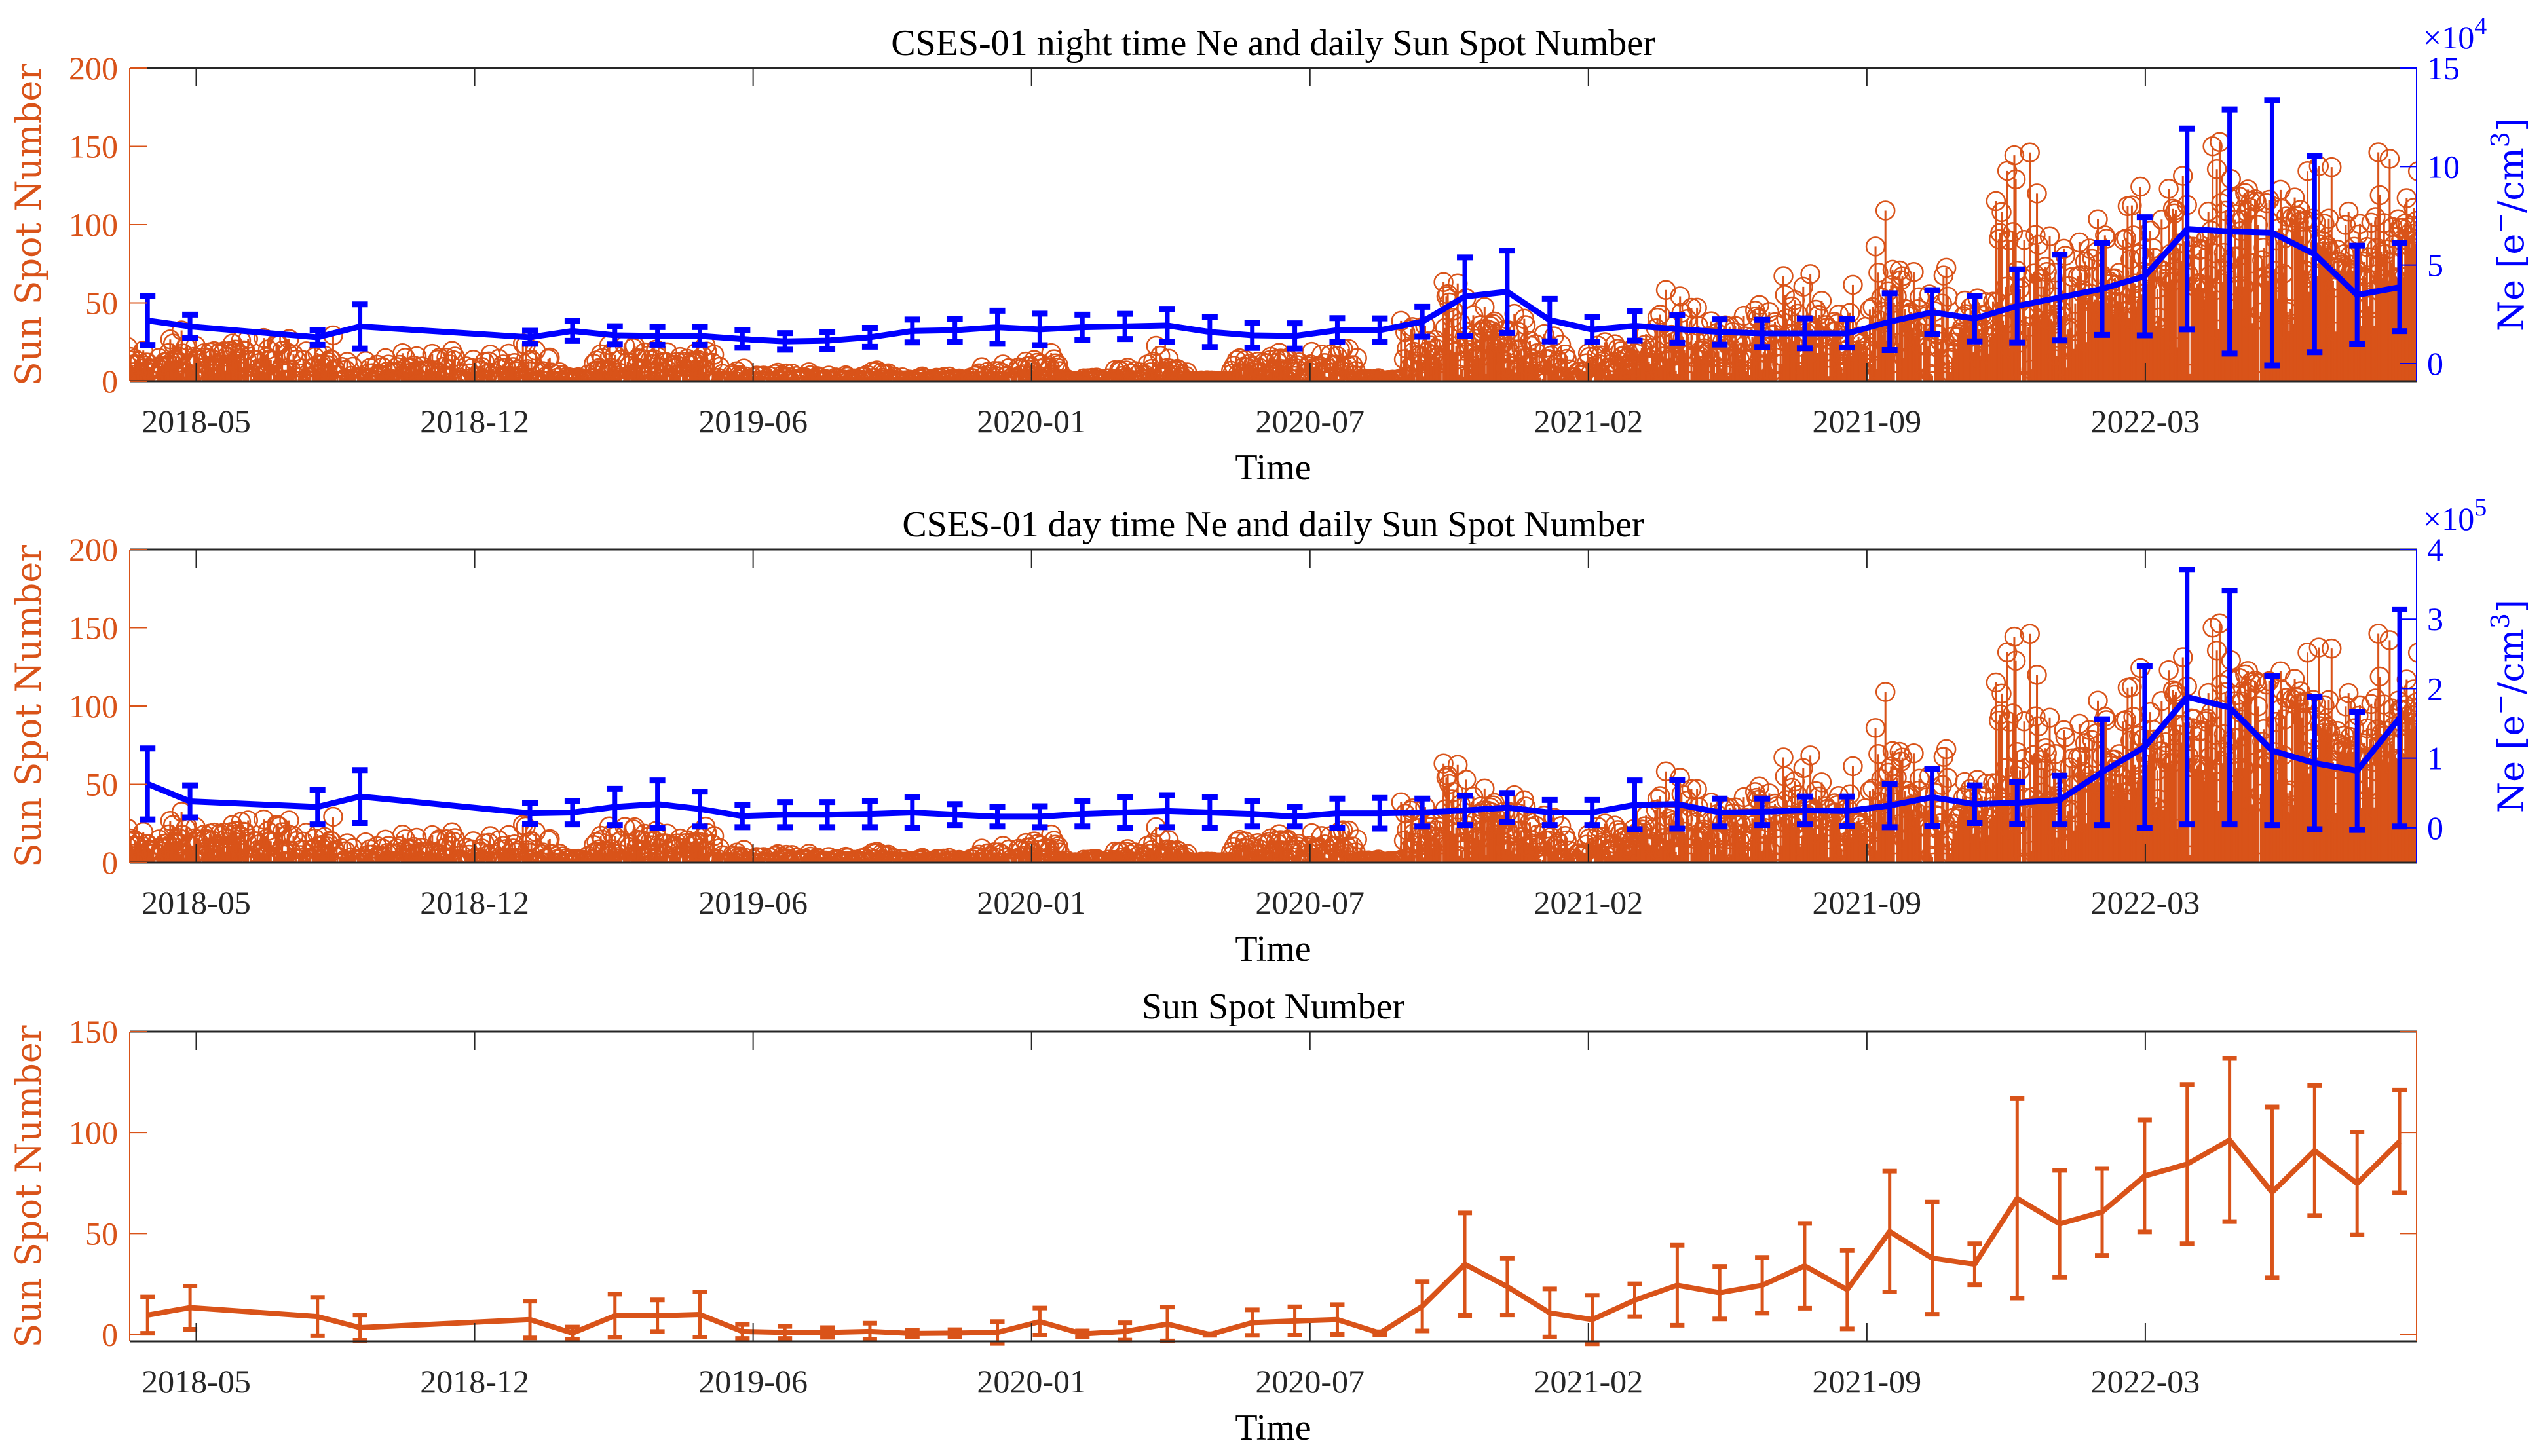 The image size is (2543, 1456). Describe the element at coordinates (93, 224) in the screenshot. I see `y-tick-label-left: 100` at that location.